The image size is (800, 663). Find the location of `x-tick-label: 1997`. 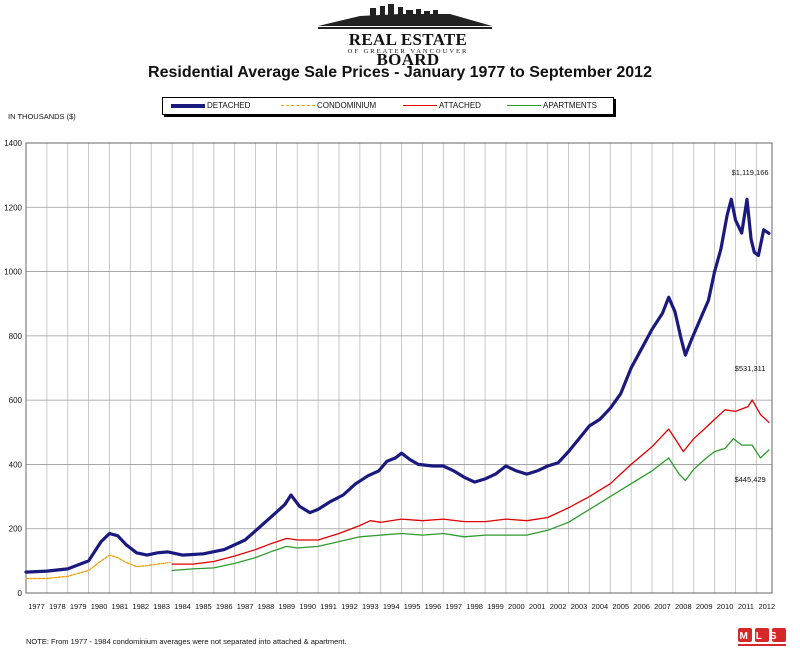

x-tick-label: 1997 is located at coordinates (453, 606).